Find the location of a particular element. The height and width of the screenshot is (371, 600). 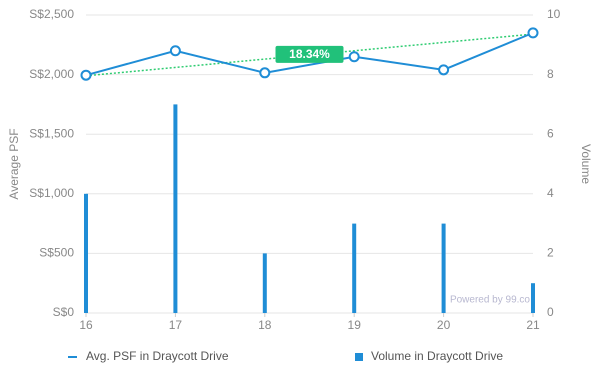

x-tick-label: 19 is located at coordinates (355, 325).